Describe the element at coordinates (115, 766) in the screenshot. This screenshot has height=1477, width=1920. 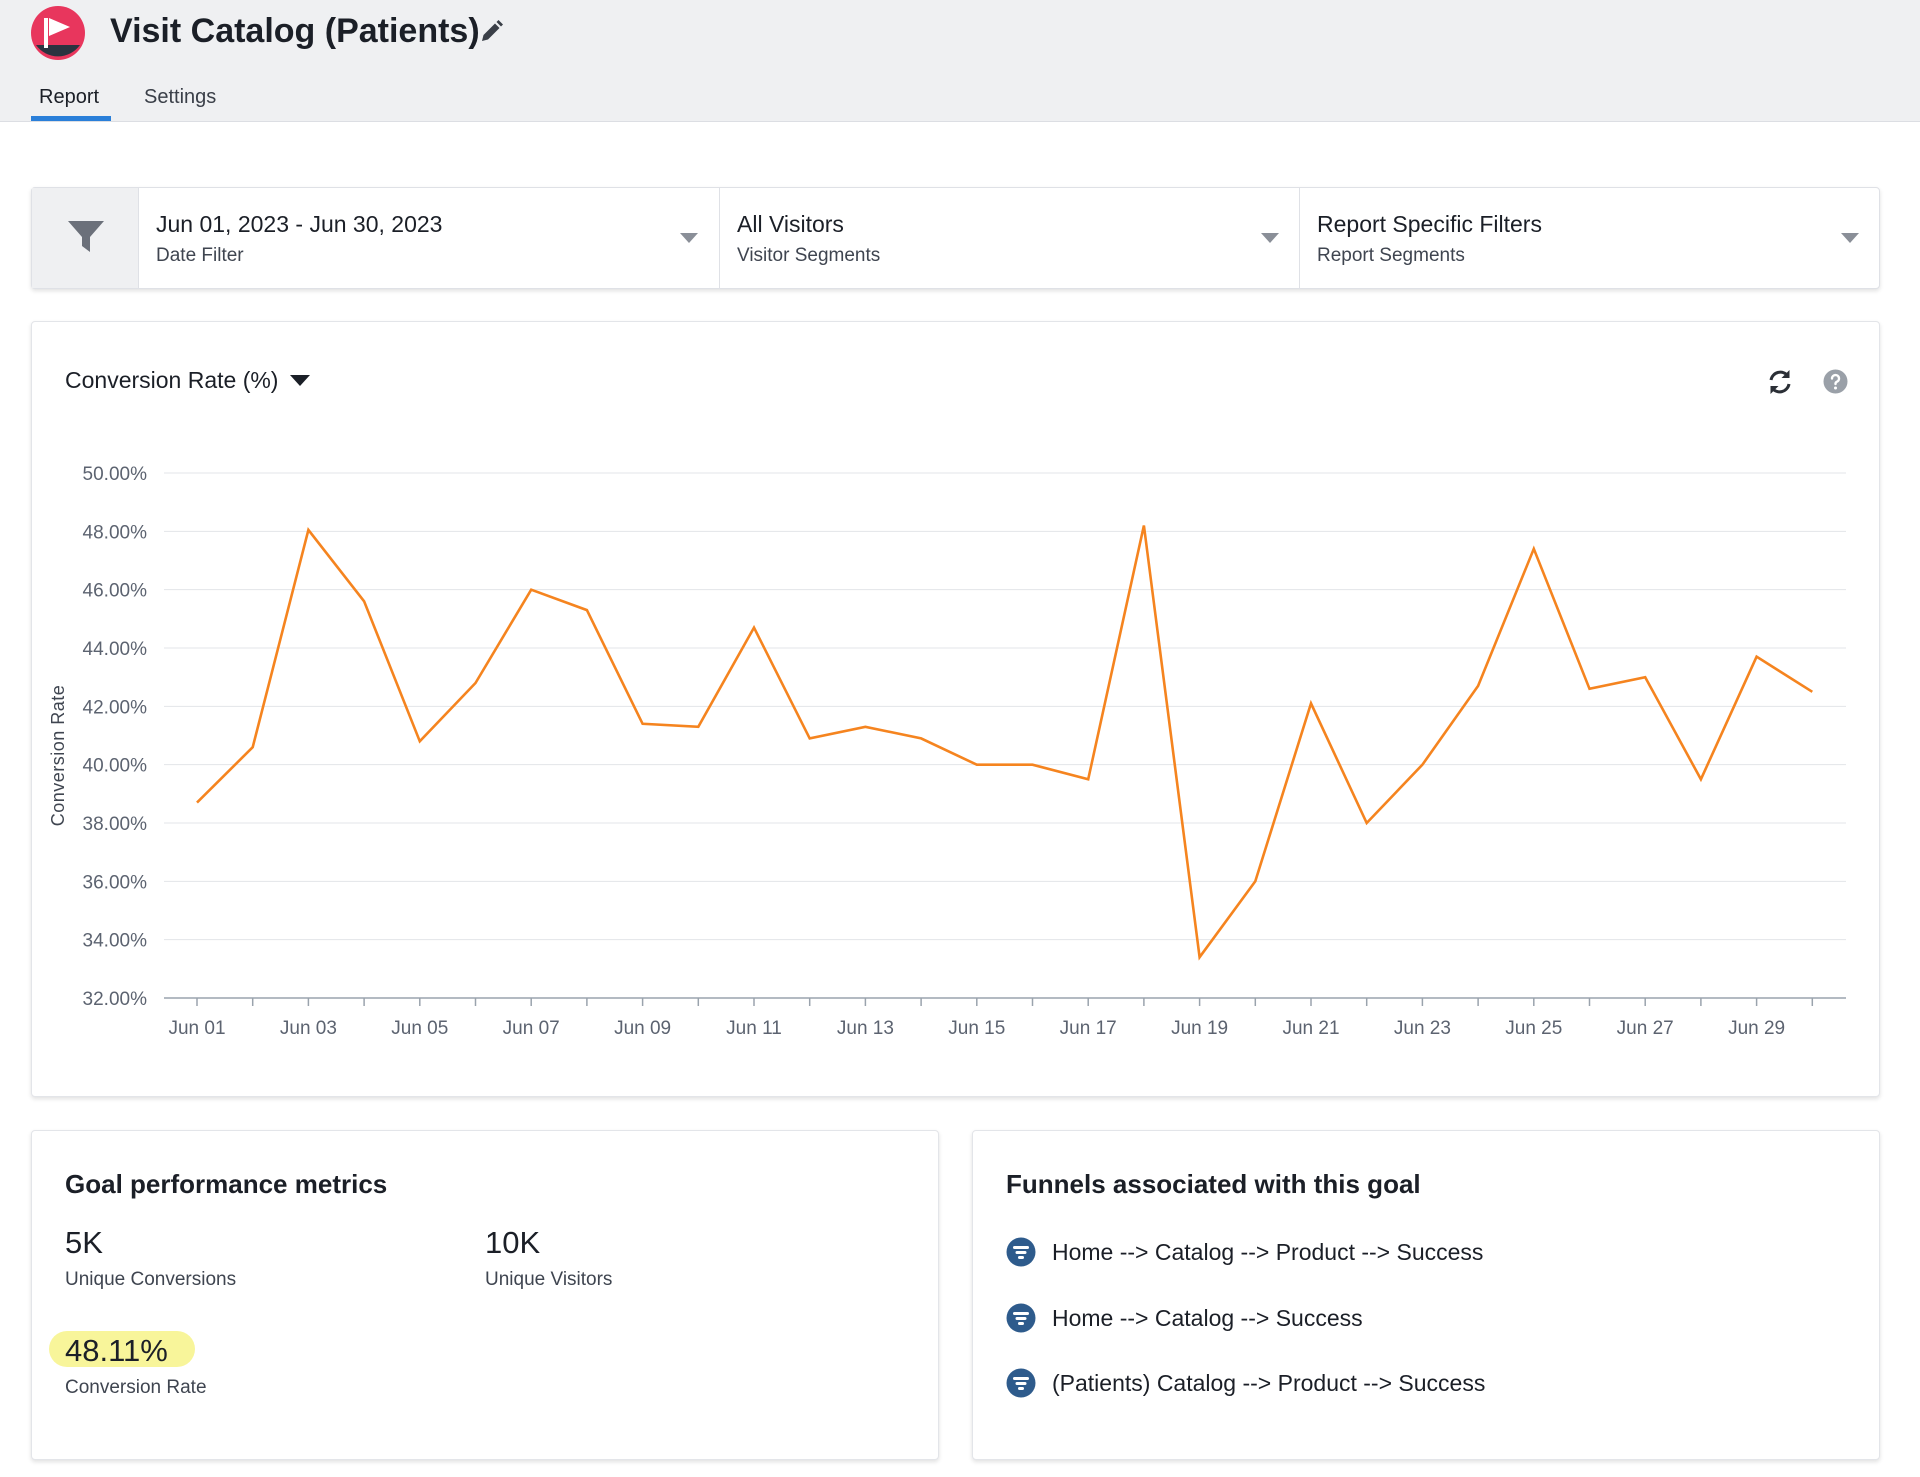
I see `y-tick-label: 40.00%` at that location.